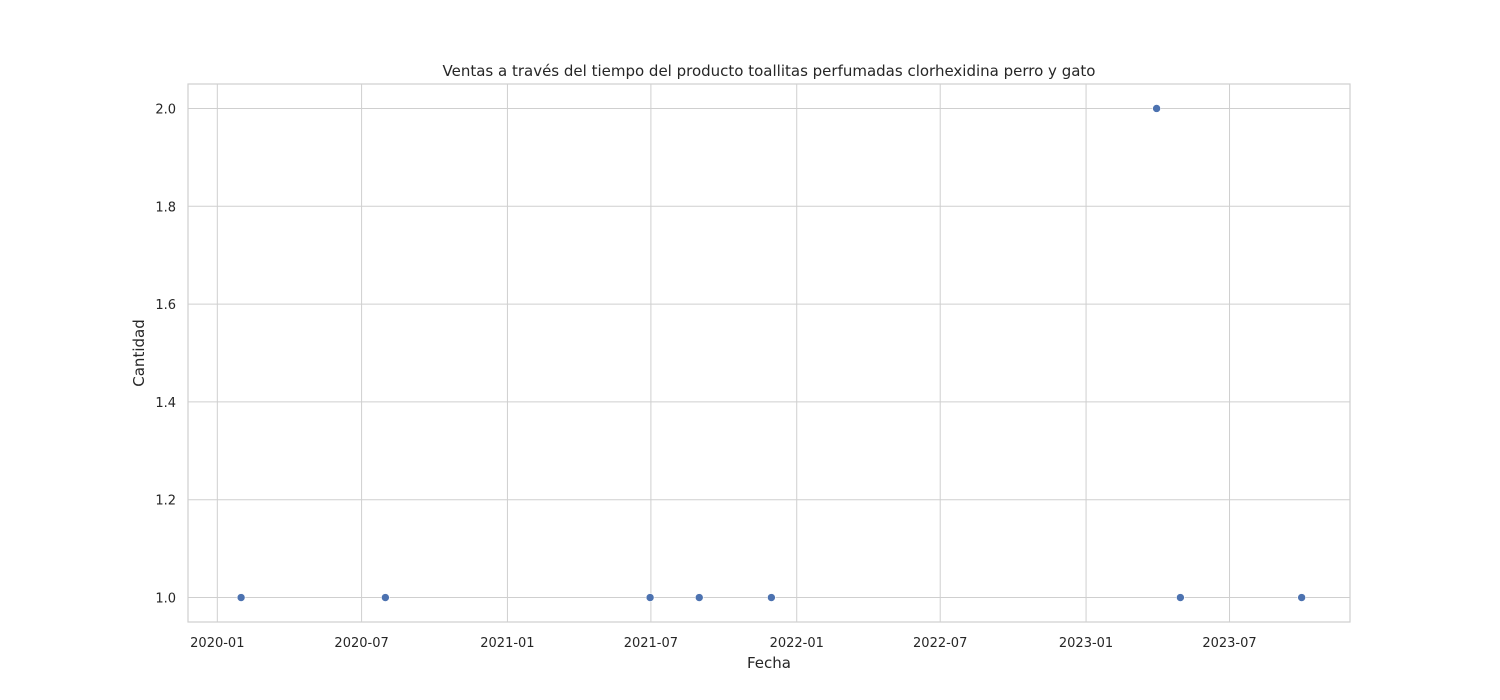 Image resolution: width=1500 pixels, height=700 pixels. Describe the element at coordinates (507, 643) in the screenshot. I see `x-tick-label: 2021-01` at that location.